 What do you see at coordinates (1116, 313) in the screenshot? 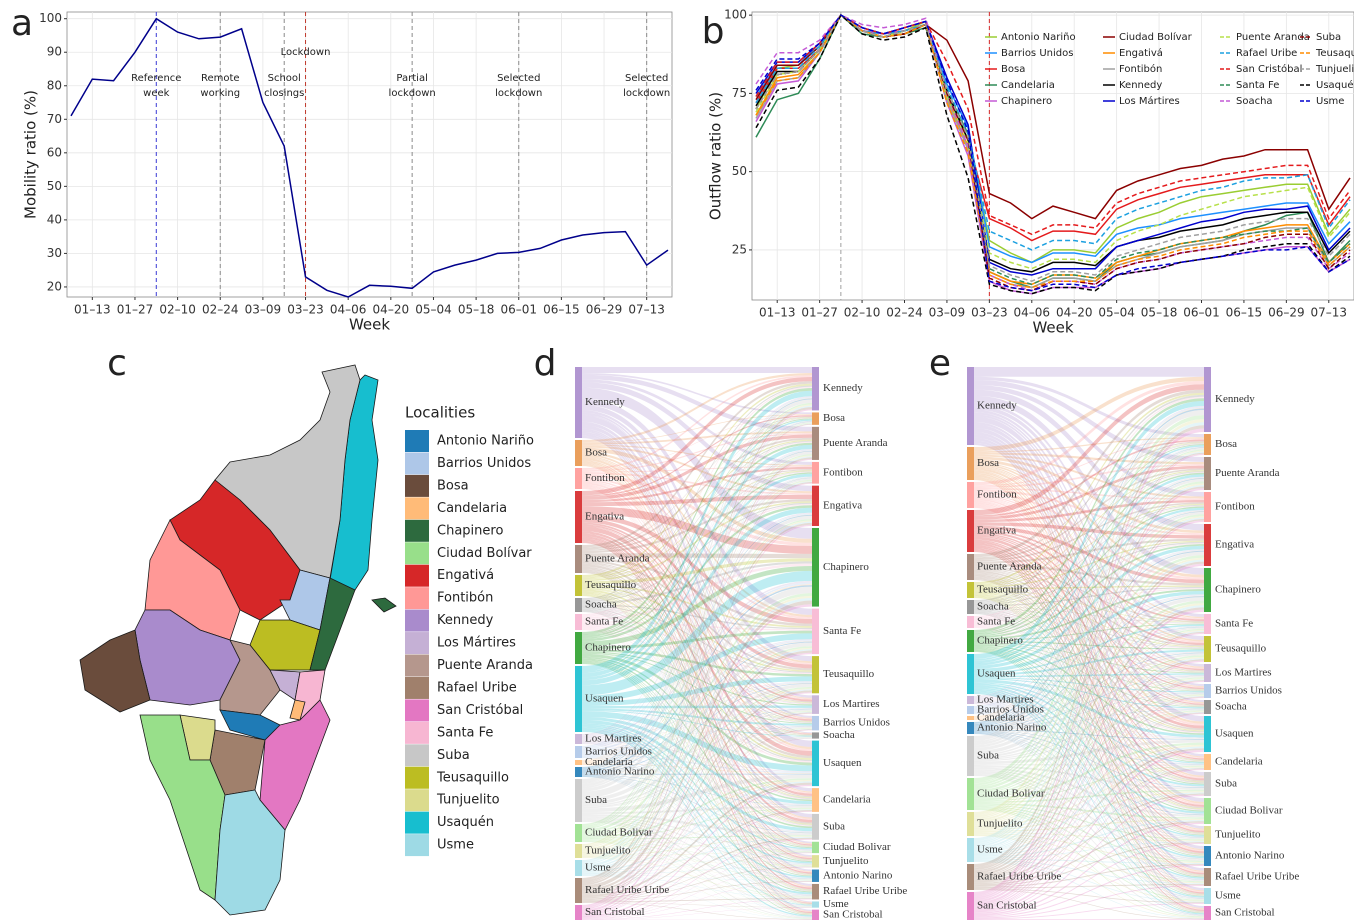
I see `x-tick-label: 05–04` at bounding box center [1116, 313].